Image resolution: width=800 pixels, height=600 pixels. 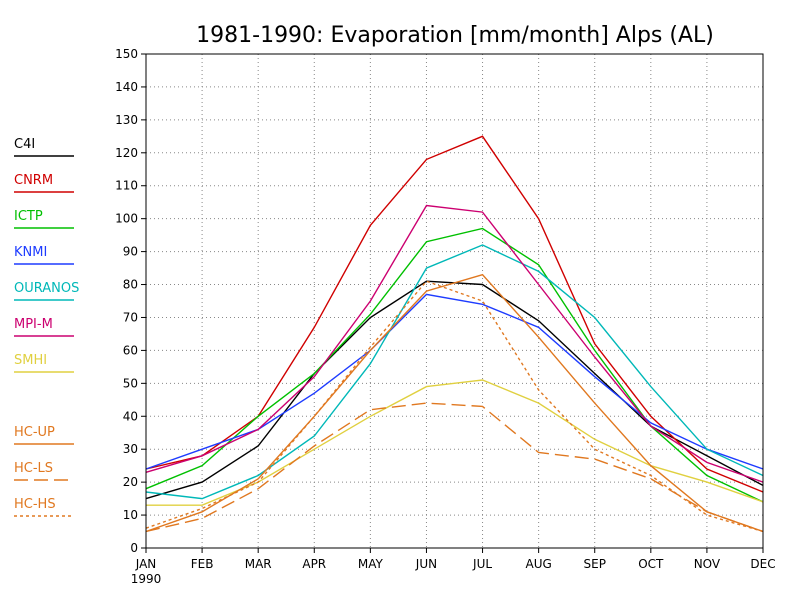 I want to click on legend-label-hc-up: HC-UP, so click(x=34, y=432).